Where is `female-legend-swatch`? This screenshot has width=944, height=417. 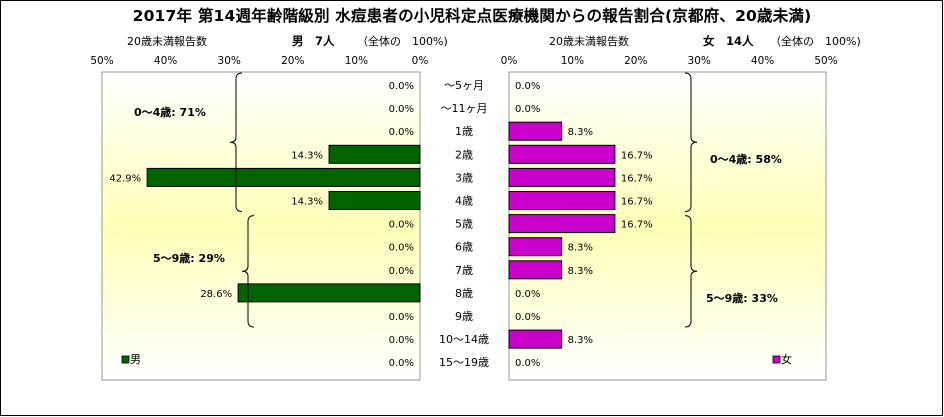
female-legend-swatch is located at coordinates (776, 359).